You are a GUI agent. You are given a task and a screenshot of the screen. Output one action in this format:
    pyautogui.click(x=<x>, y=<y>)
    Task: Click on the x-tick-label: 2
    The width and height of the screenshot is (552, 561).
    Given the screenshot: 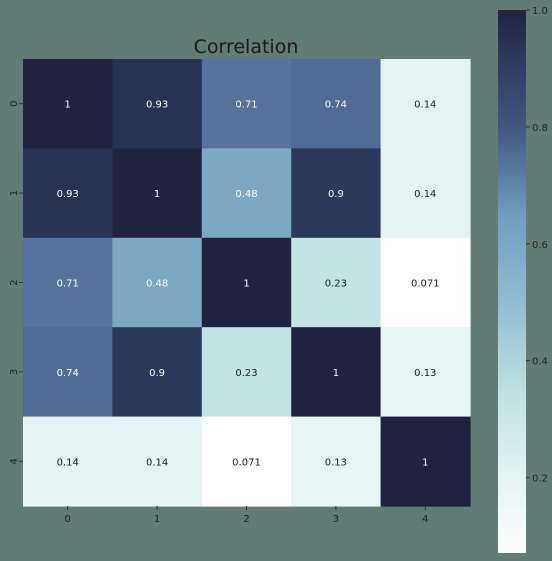 What is the action you would take?
    pyautogui.click(x=246, y=519)
    